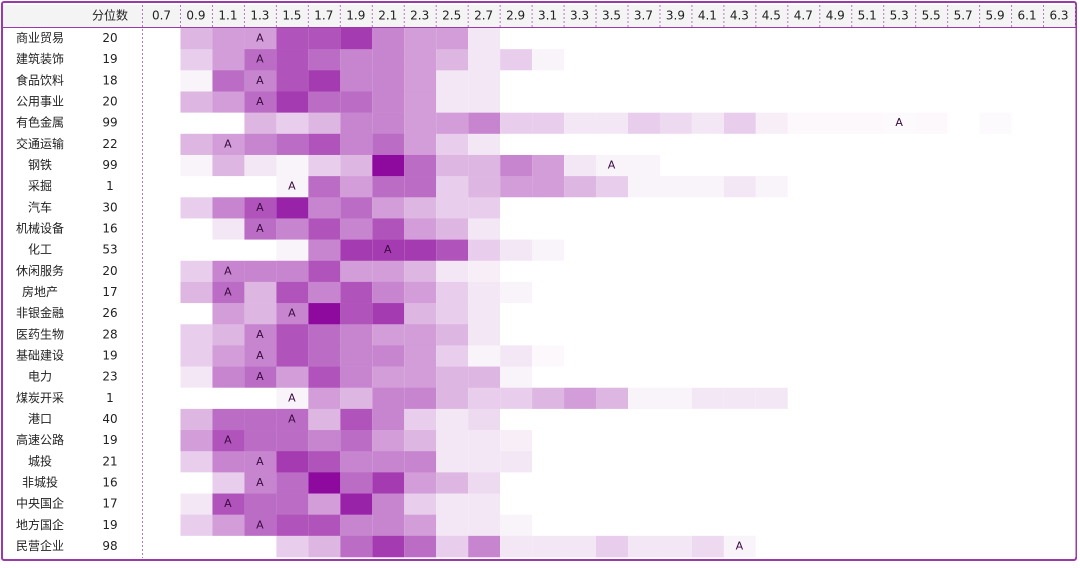 This screenshot has height=568, width=1080. I want to click on row-name: 交通运输, so click(40, 143).